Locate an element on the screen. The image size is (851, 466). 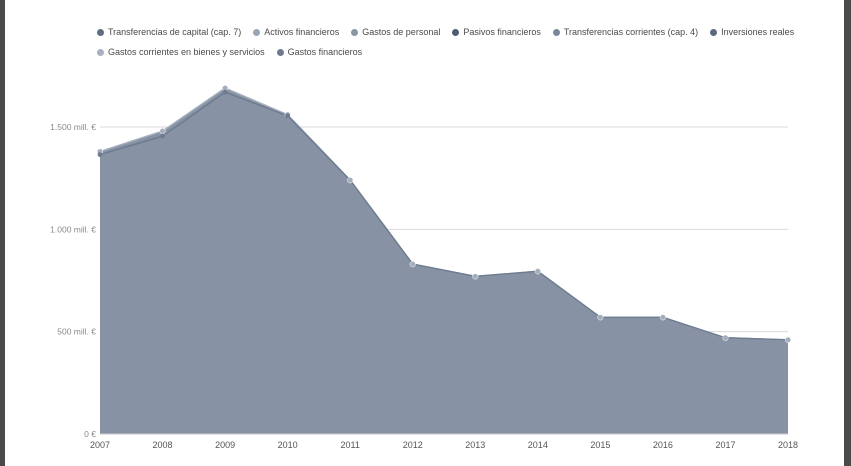
x-tick-label: 2013 is located at coordinates (475, 445).